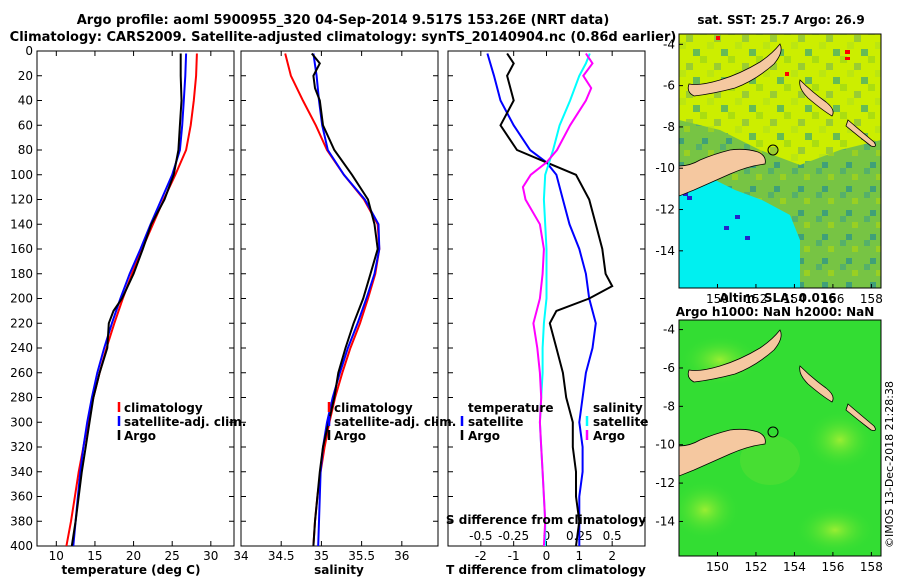 Image resolution: width=900 pixels, height=580 pixels. Describe the element at coordinates (860, 133) in the screenshot. I see `sst-land-solomons` at that location.